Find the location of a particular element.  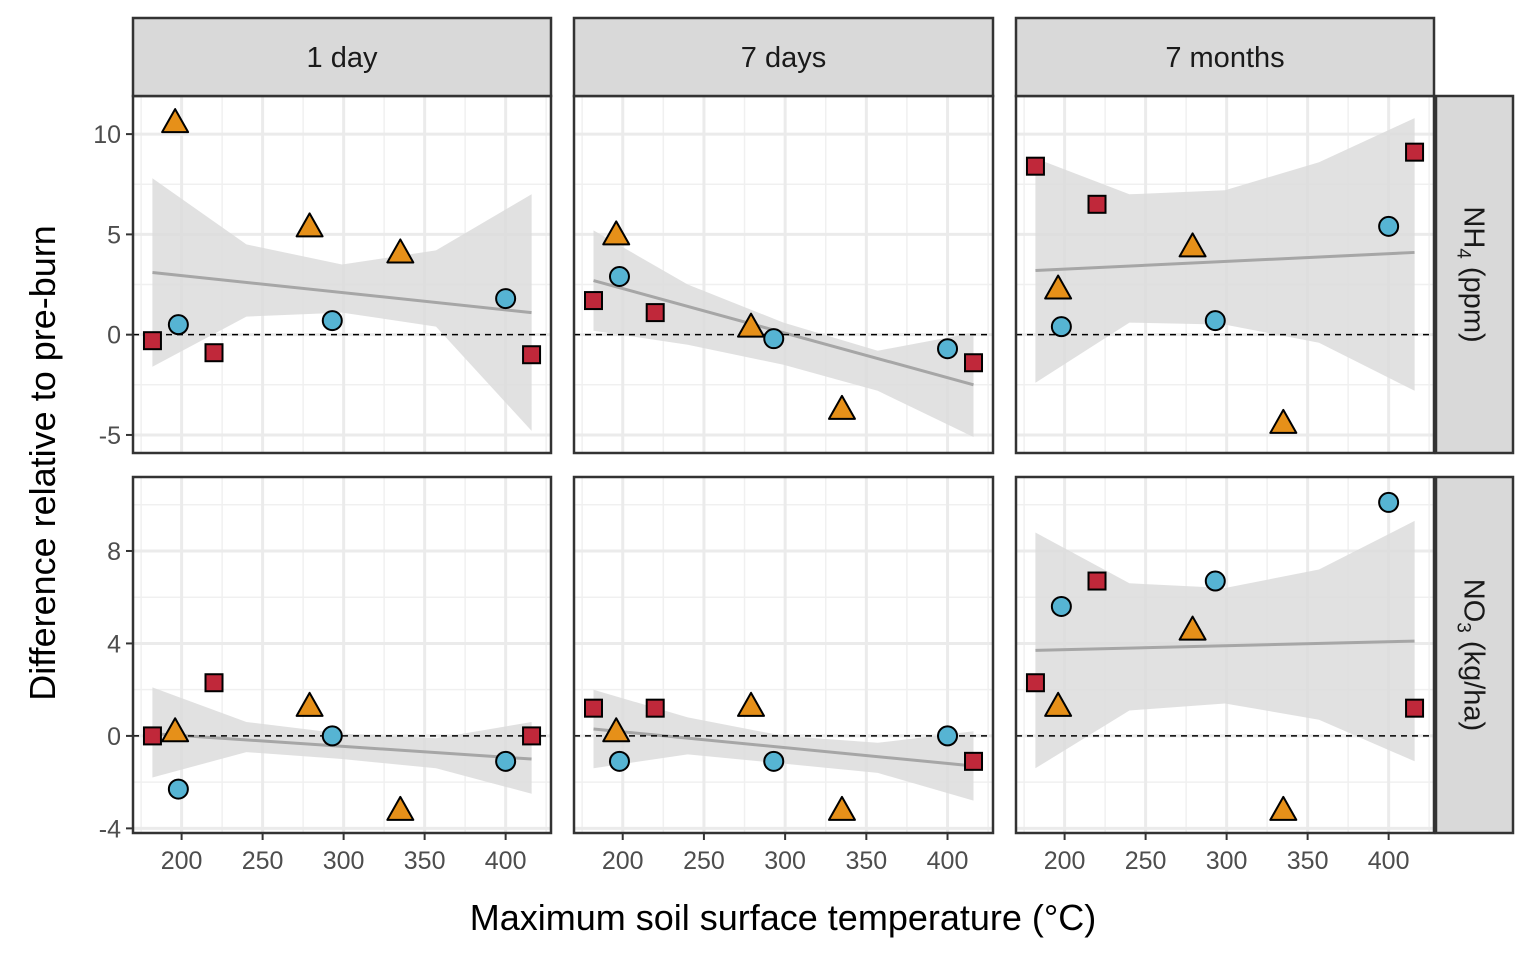

x-tick-label: 250 is located at coordinates (1146, 861).